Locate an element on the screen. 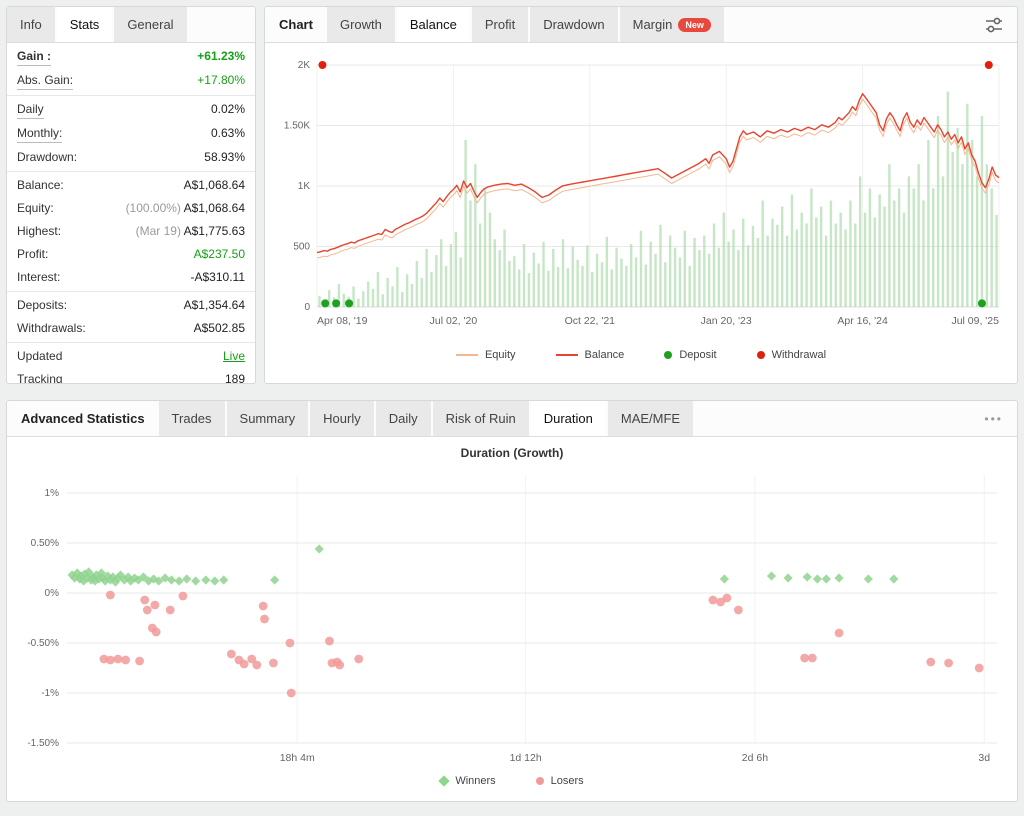 The height and width of the screenshot is (816, 1024). stat-label-abs-gain: Abs. Gain: is located at coordinates (45, 81).